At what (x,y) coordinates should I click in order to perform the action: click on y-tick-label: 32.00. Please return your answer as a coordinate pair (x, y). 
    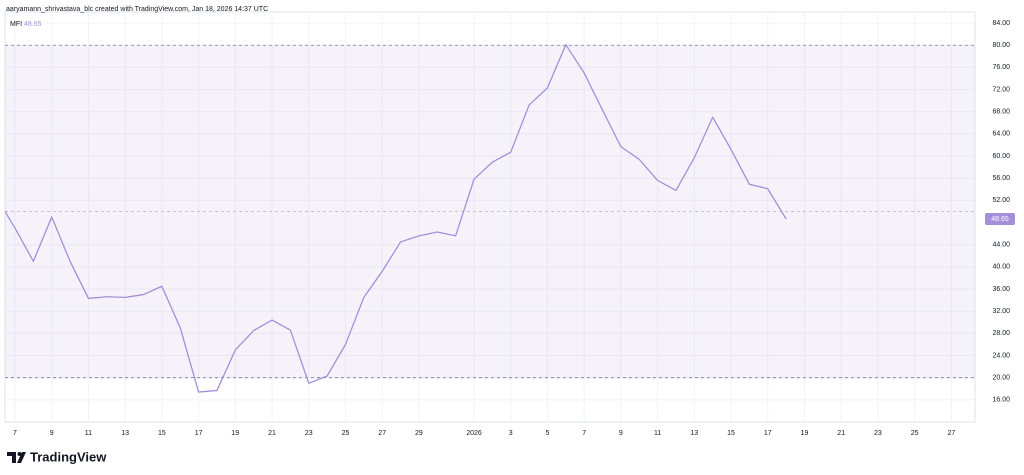
    Looking at the image, I should click on (1001, 311).